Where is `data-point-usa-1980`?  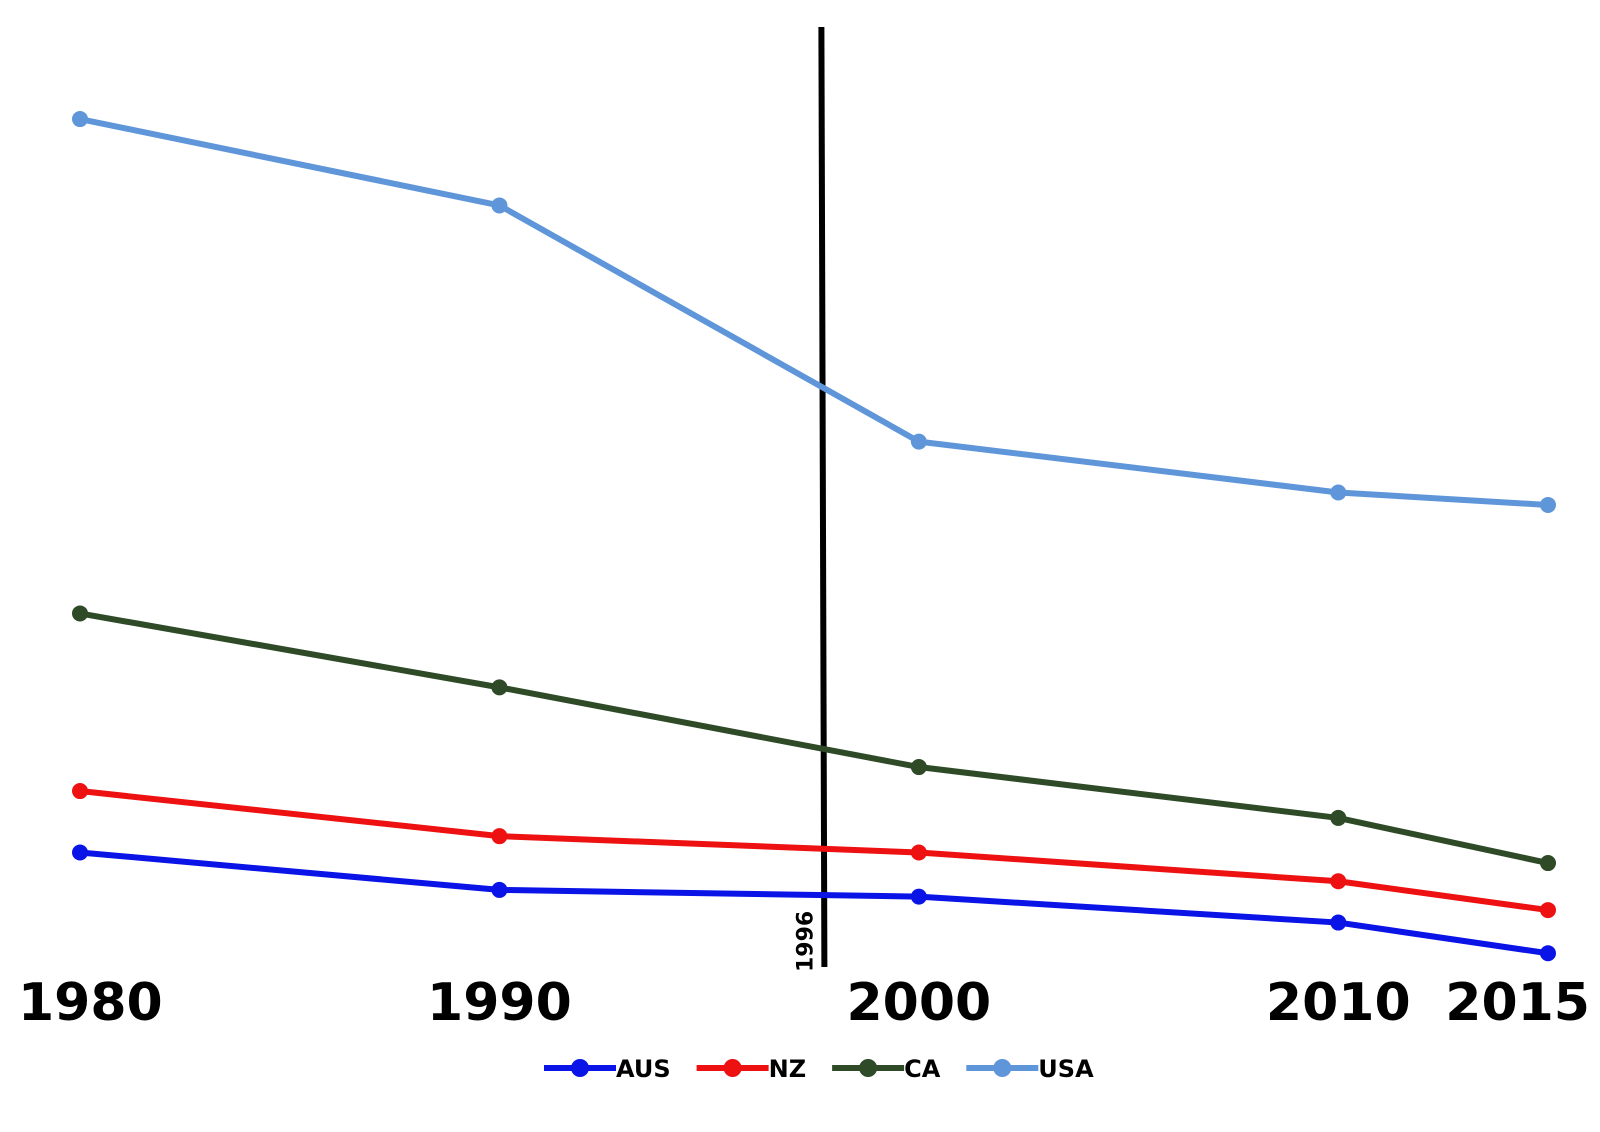 data-point-usa-1980 is located at coordinates (80, 119).